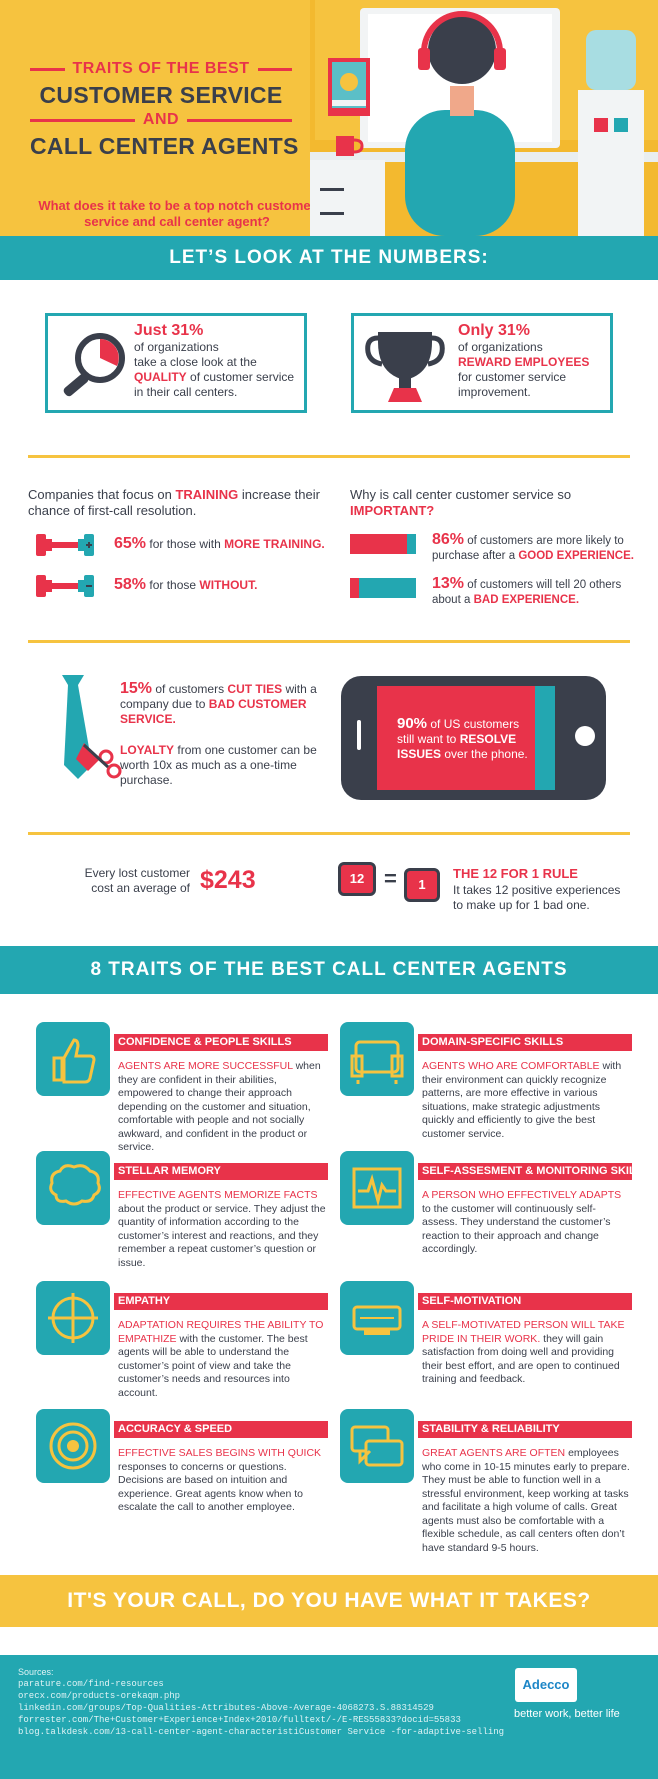 The image size is (658, 1779). I want to click on quality-text-3: of customer service, so click(242, 377).